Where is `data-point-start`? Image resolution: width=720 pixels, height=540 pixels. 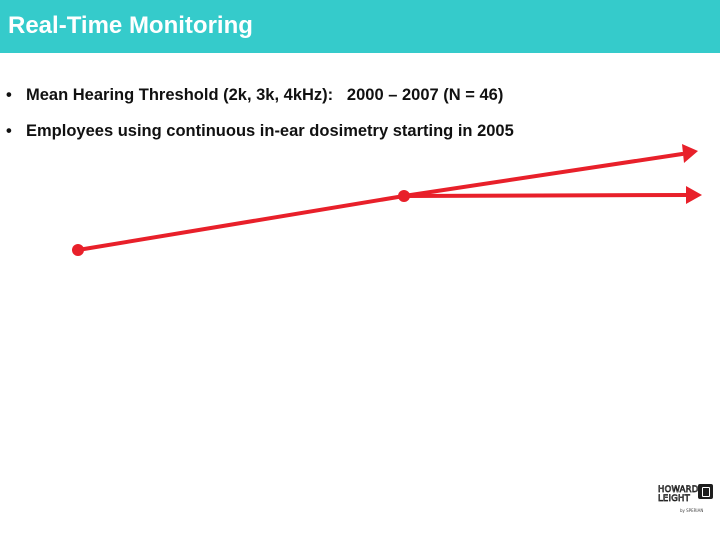
data-point-start is located at coordinates (78, 250).